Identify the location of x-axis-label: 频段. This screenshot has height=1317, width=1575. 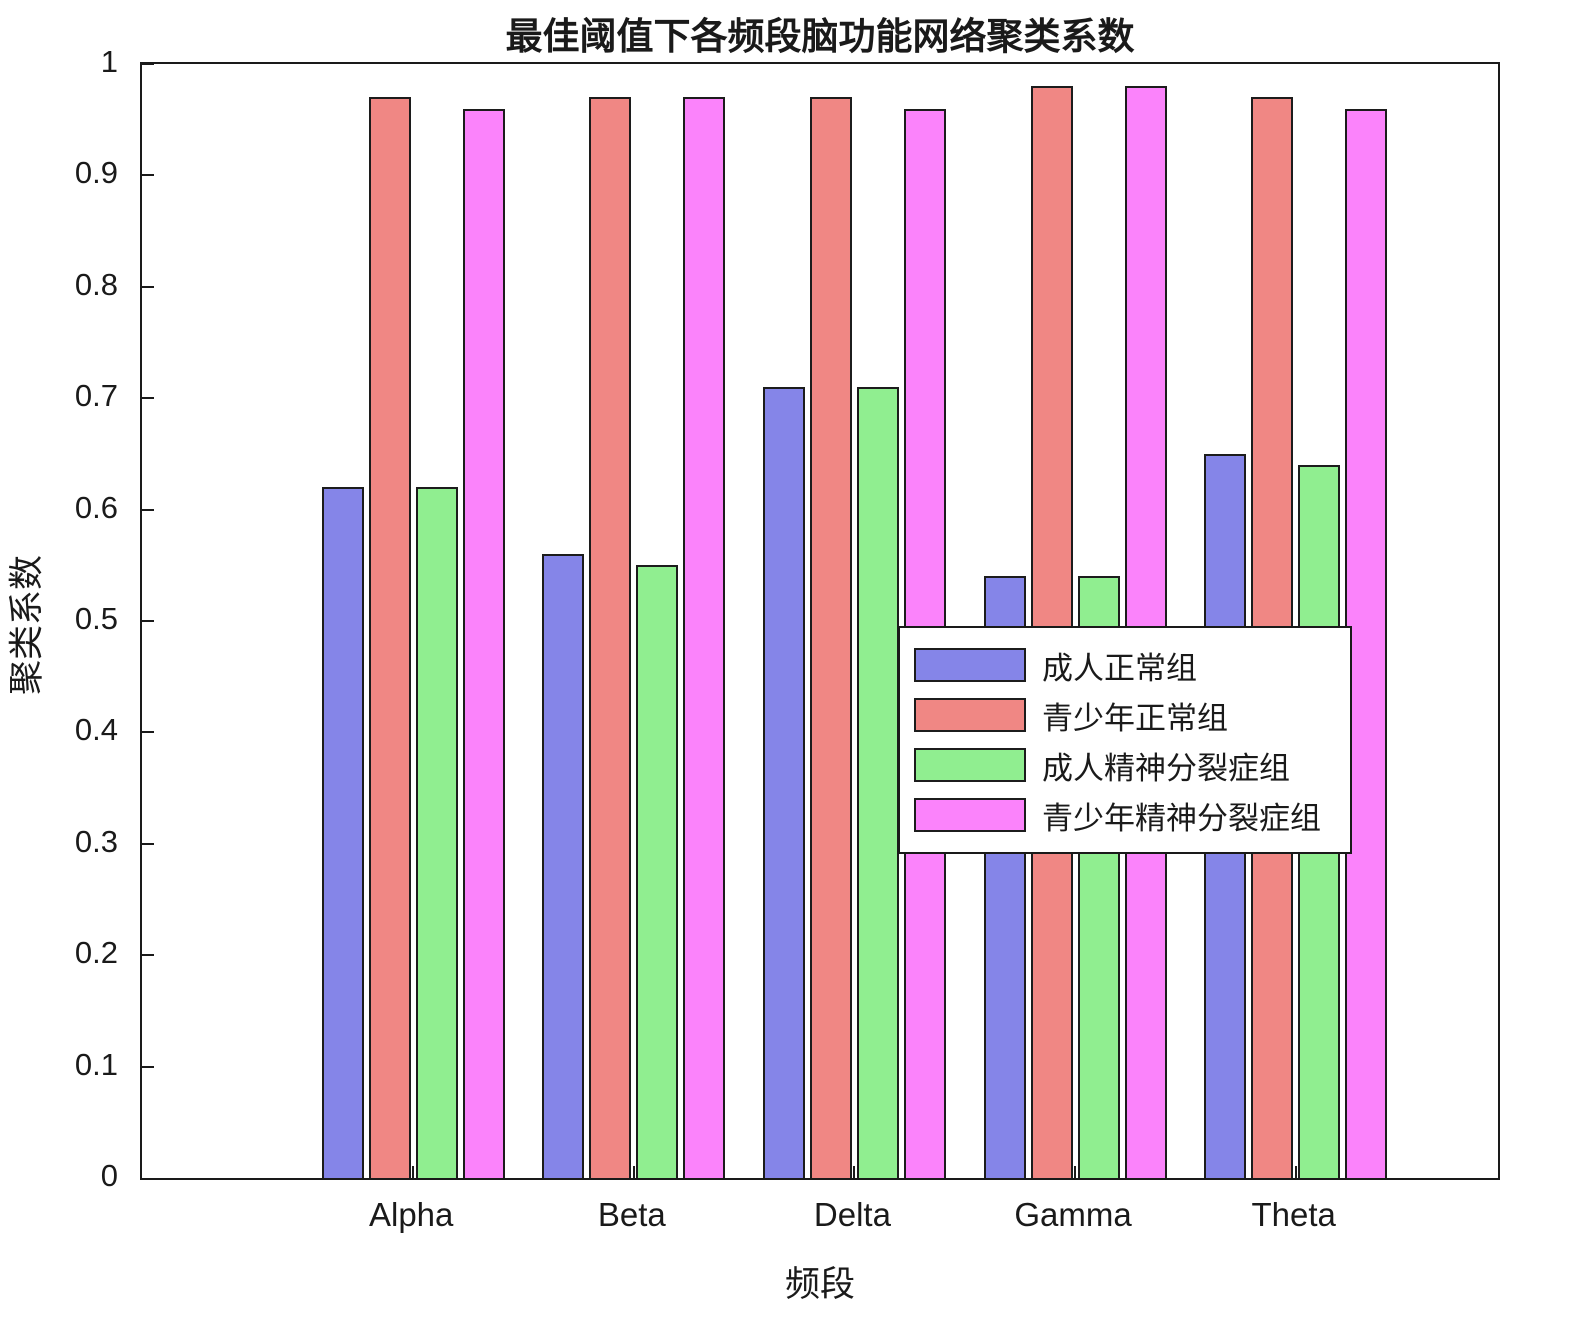
(819, 1284).